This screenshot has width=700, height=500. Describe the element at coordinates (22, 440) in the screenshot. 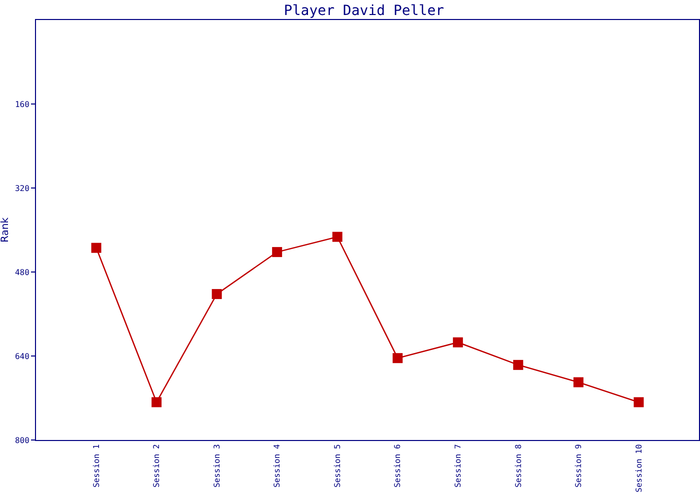

I see `y-tick-label: 800` at that location.